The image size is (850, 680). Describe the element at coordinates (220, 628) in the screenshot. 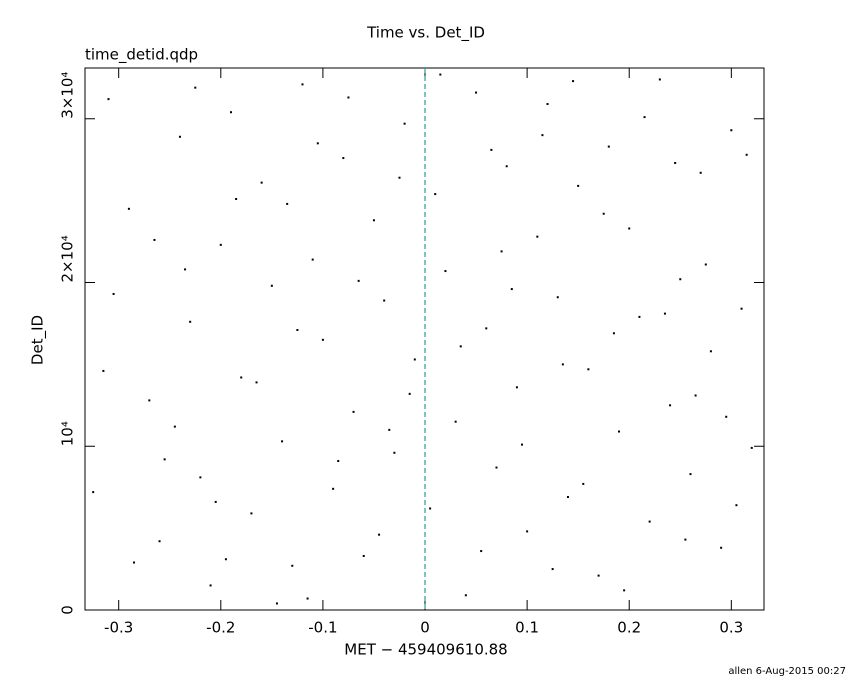

I see `x-tick-label: -0.2` at that location.